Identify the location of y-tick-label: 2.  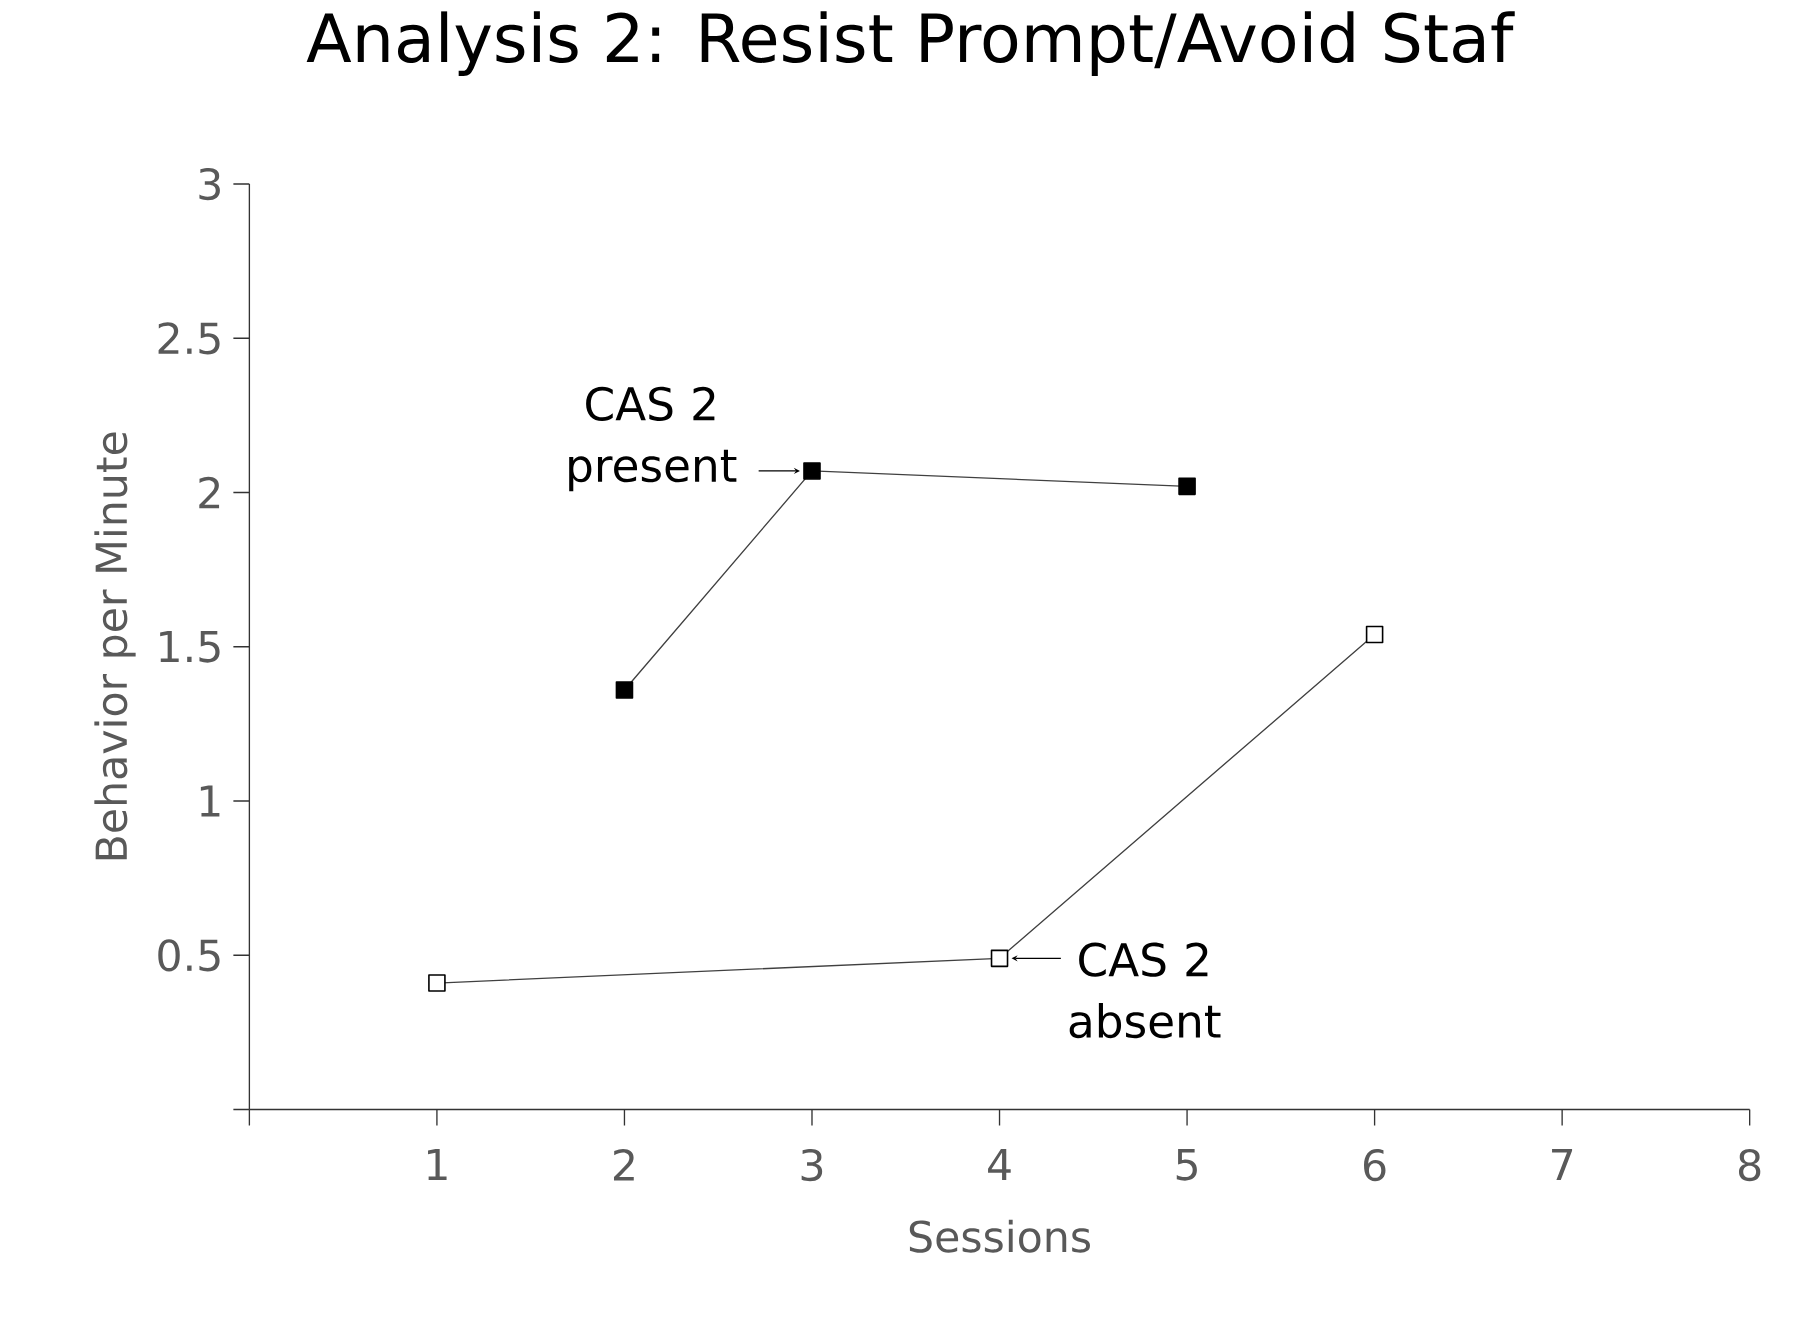
(209, 492).